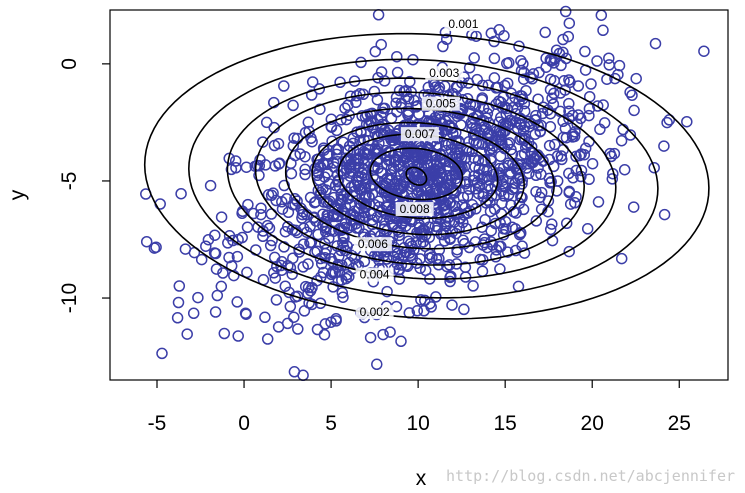 The image size is (745, 493). Describe the element at coordinates (375, 275) in the screenshot. I see `contour-label: 0.004` at that location.